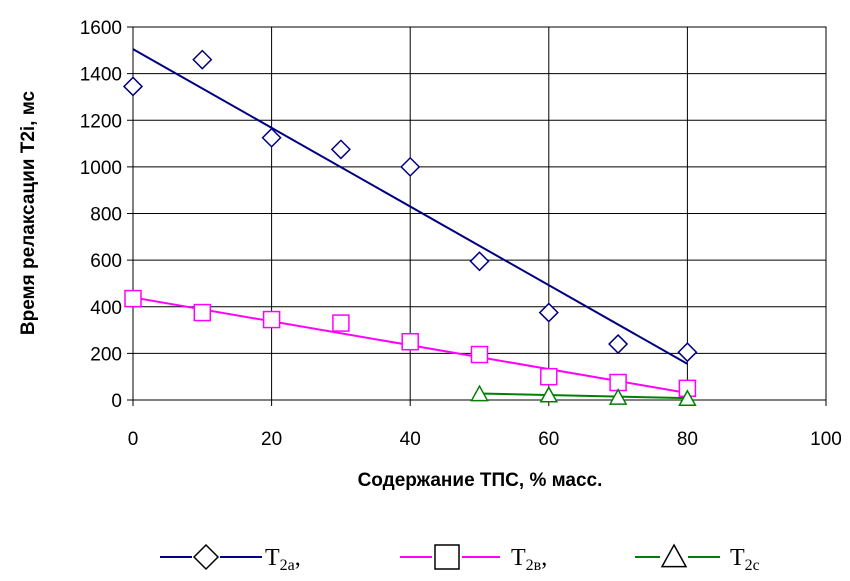  I want to click on y-tick-label: 400, so click(106, 308).